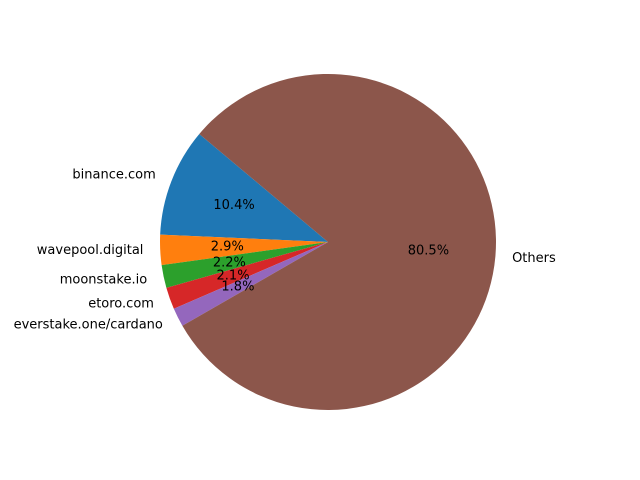 This screenshot has height=480, width=640. Describe the element at coordinates (233, 205) in the screenshot. I see `percent-label-binance-com: 10.4%` at that location.